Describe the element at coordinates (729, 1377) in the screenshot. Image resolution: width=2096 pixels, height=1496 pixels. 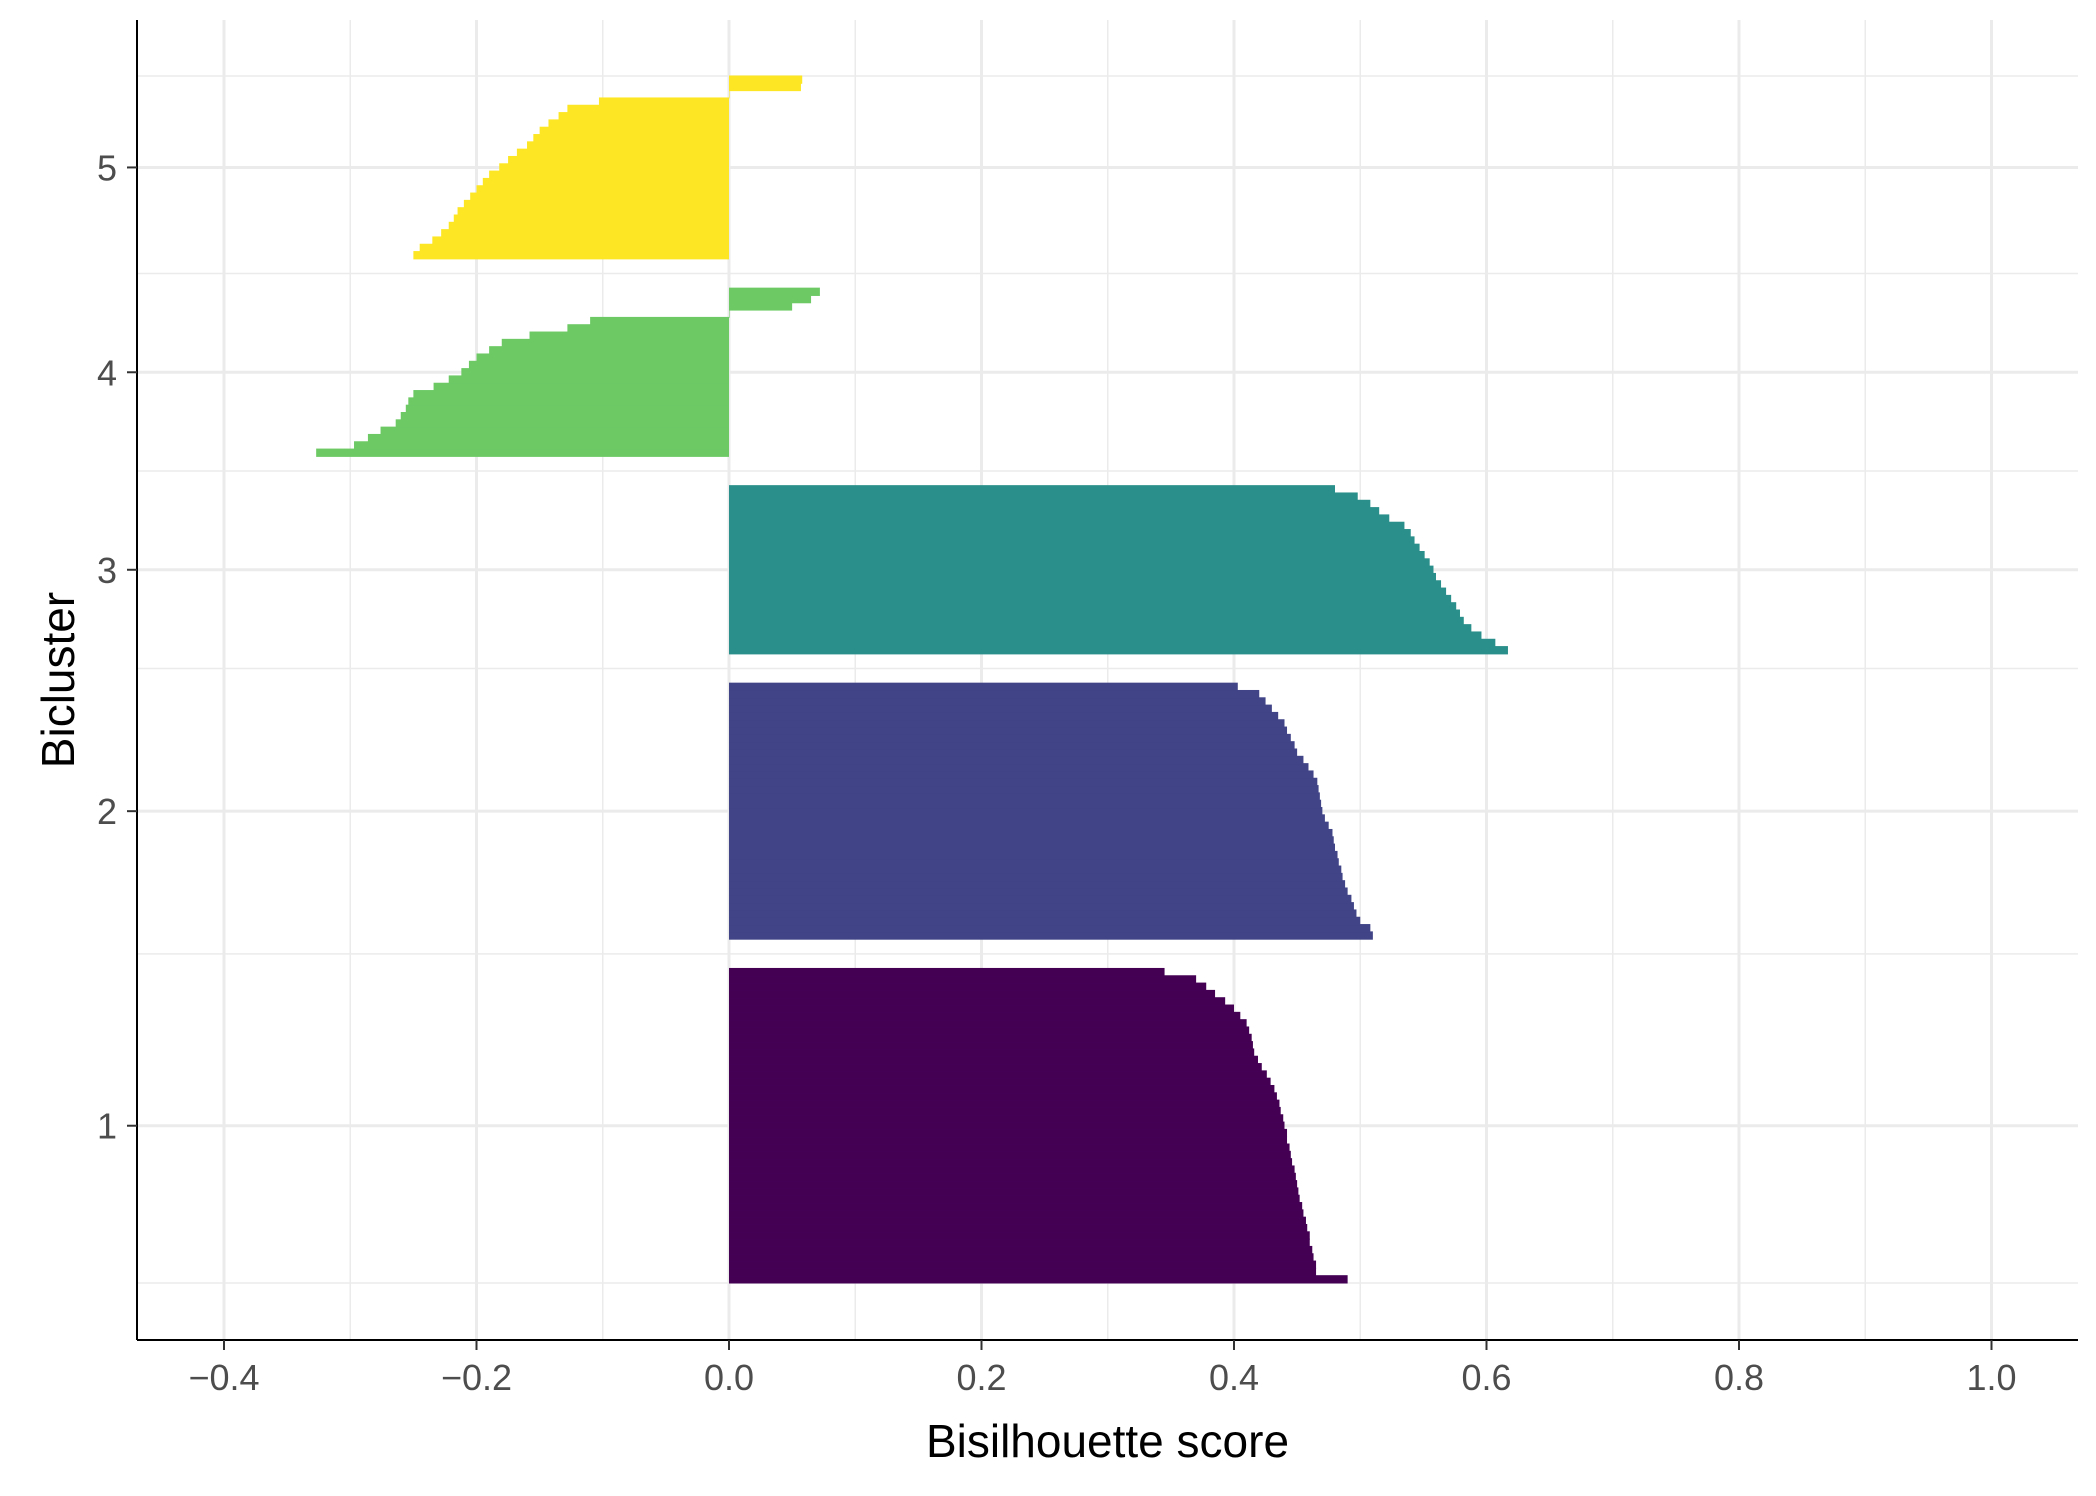
I see `x-tick-label: 0.0` at that location.